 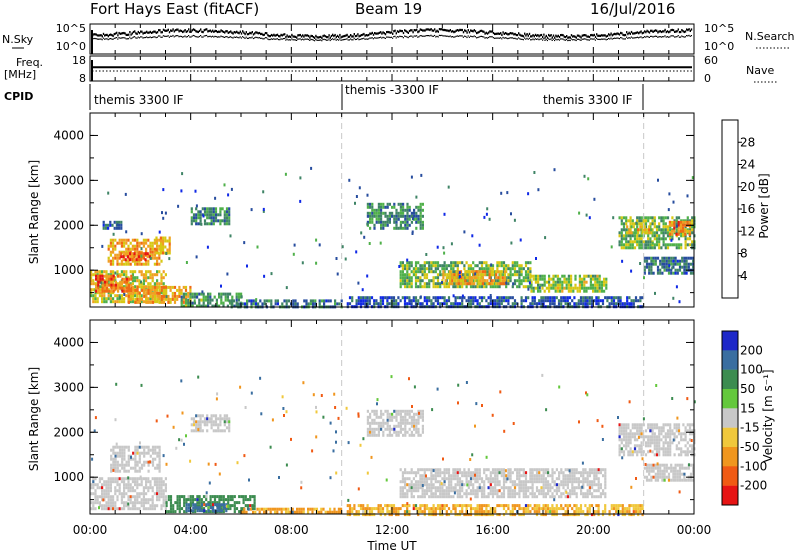 What do you see at coordinates (770, 36) in the screenshot?
I see `noise-search-label: N.Search` at bounding box center [770, 36].